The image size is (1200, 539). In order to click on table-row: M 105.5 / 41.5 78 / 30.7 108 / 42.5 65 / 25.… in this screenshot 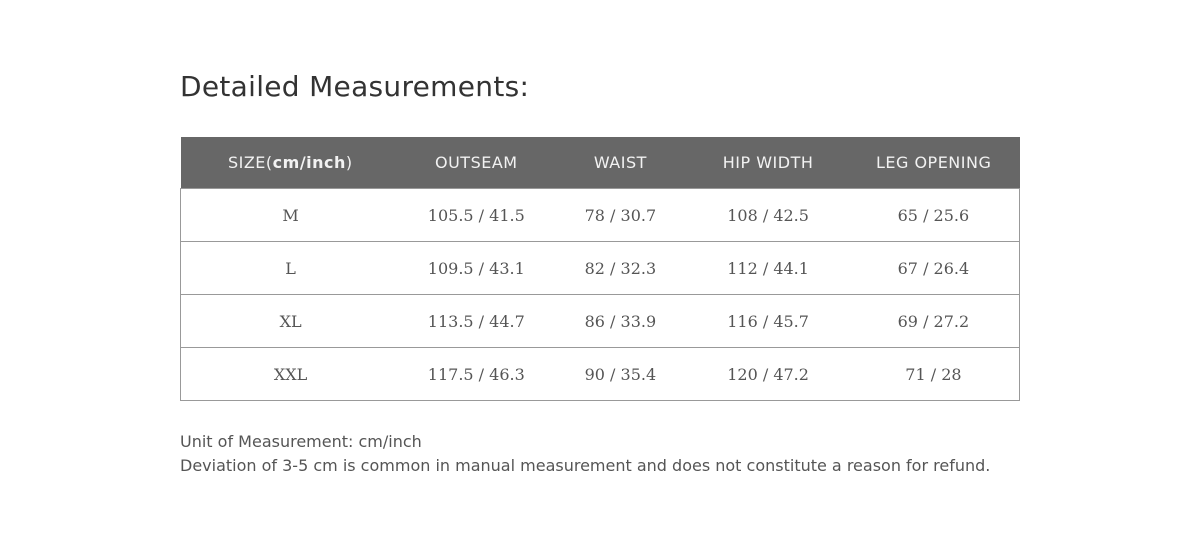, I will do `click(600, 215)`.